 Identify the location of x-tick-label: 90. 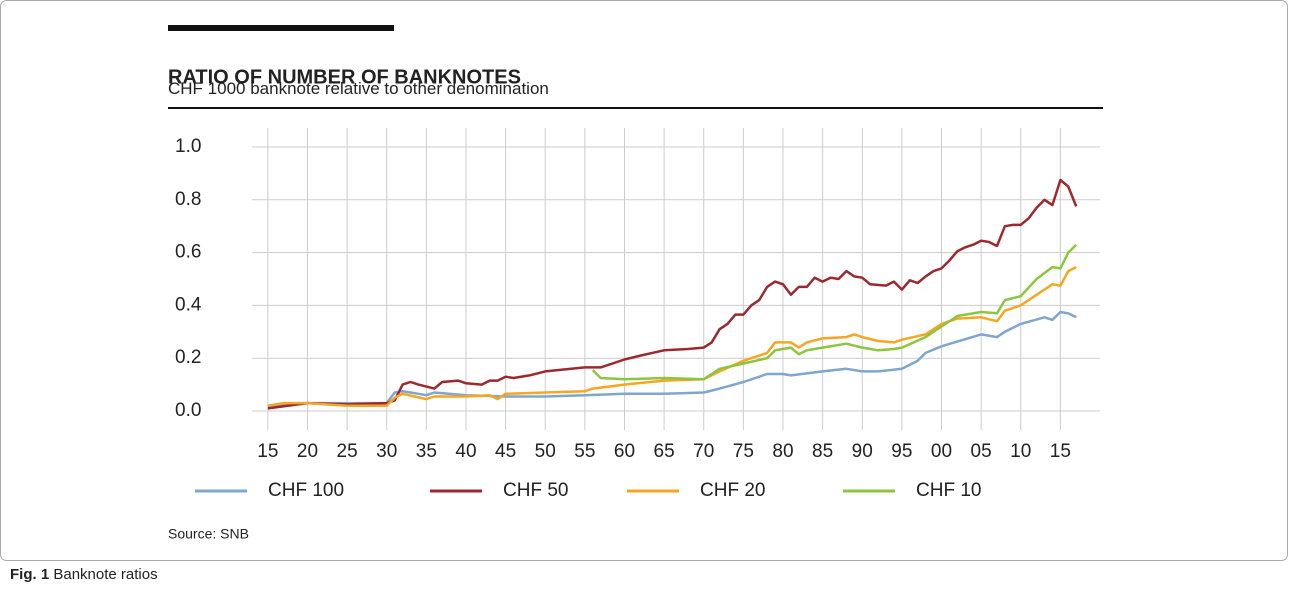
(862, 451).